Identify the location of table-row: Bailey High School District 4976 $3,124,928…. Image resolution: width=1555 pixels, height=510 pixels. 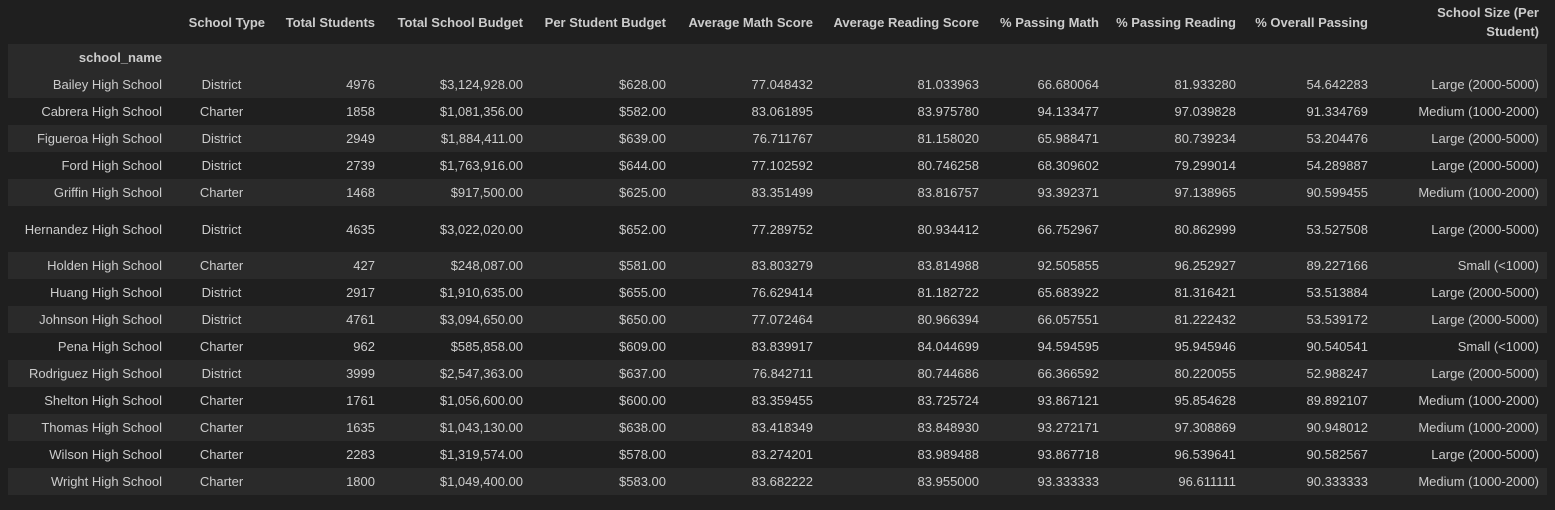
(777, 84).